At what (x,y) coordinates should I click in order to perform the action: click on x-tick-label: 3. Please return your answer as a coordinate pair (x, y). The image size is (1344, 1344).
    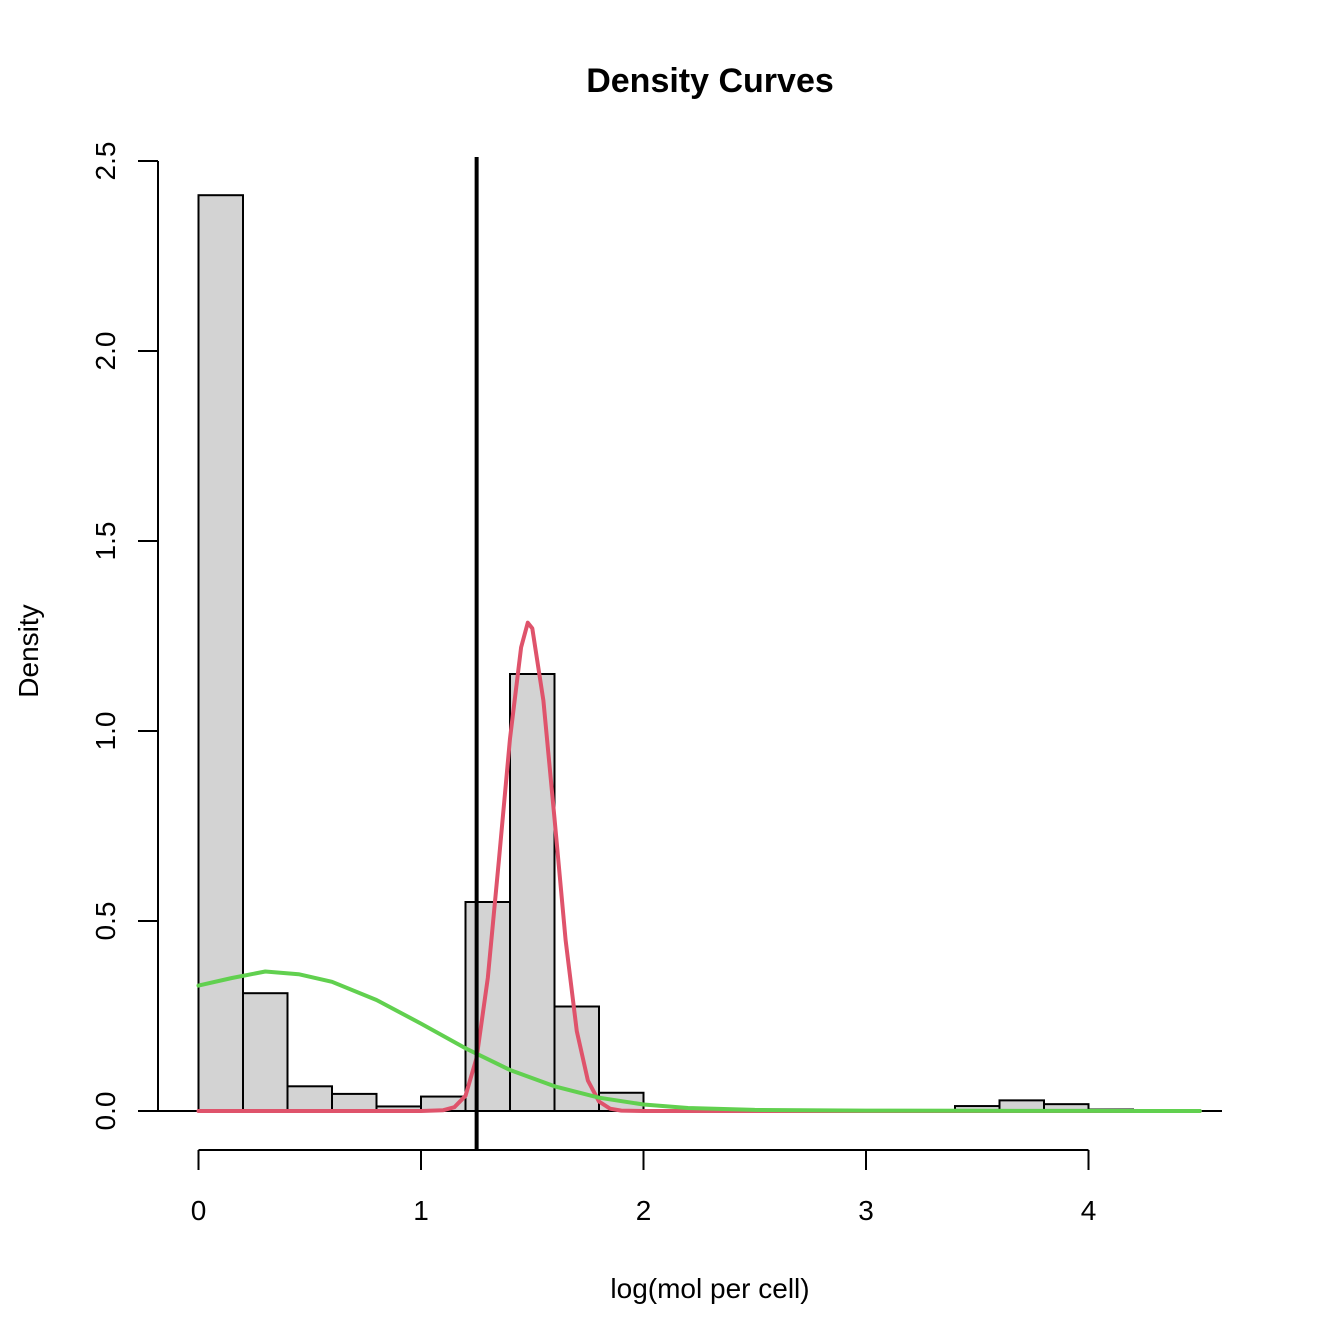
    Looking at the image, I should click on (866, 1210).